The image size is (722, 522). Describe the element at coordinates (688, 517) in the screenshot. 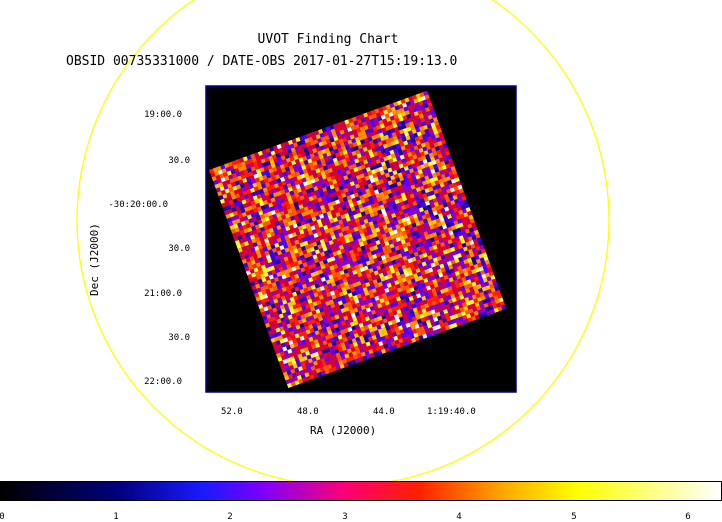

I see `colorbar-tick-label: 6` at that location.